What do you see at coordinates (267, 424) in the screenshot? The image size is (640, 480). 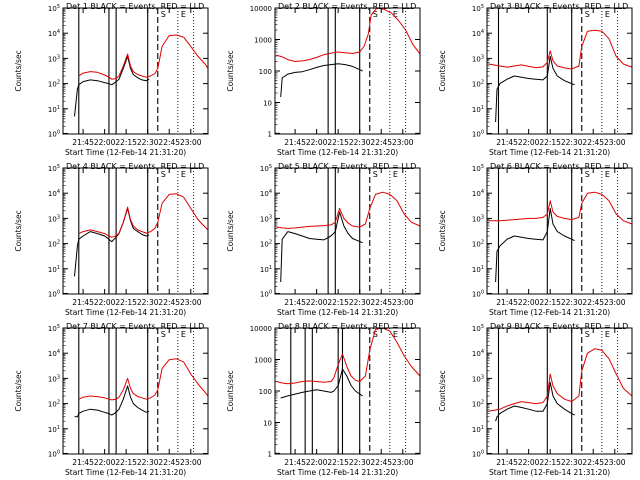 I see `y-tick-label: 10` at bounding box center [267, 424].